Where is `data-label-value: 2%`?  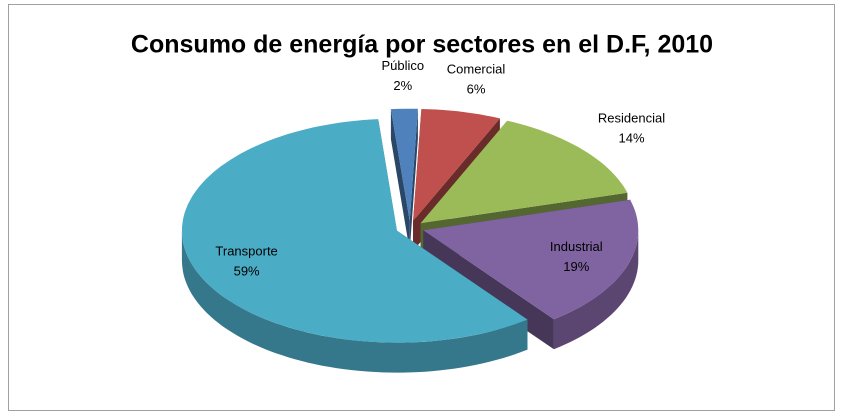 data-label-value: 2% is located at coordinates (402, 85).